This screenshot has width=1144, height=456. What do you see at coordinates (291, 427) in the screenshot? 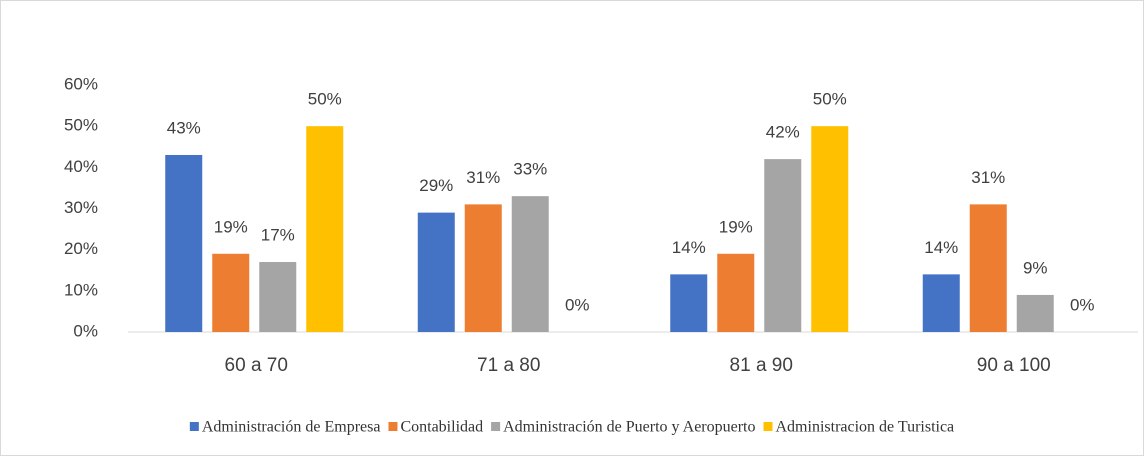
I see `legend-label: Administración de Empresa` at bounding box center [291, 427].